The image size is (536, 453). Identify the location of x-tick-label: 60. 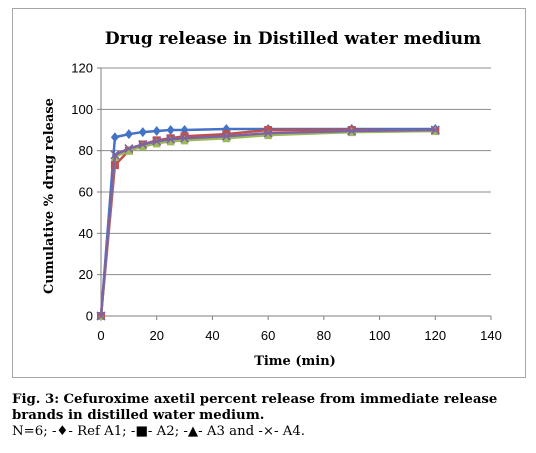
(268, 335).